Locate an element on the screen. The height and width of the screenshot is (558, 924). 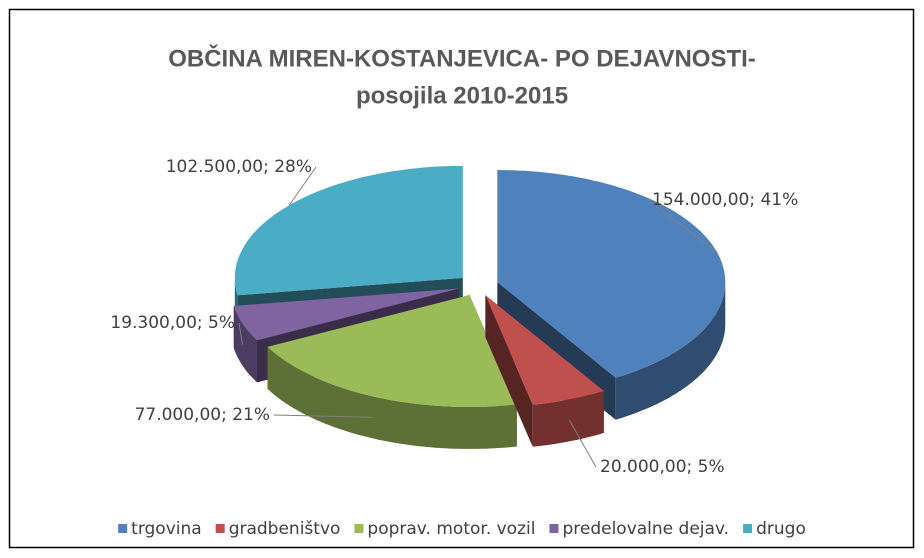
data-label: 77.000,00; 21% is located at coordinates (202, 415).